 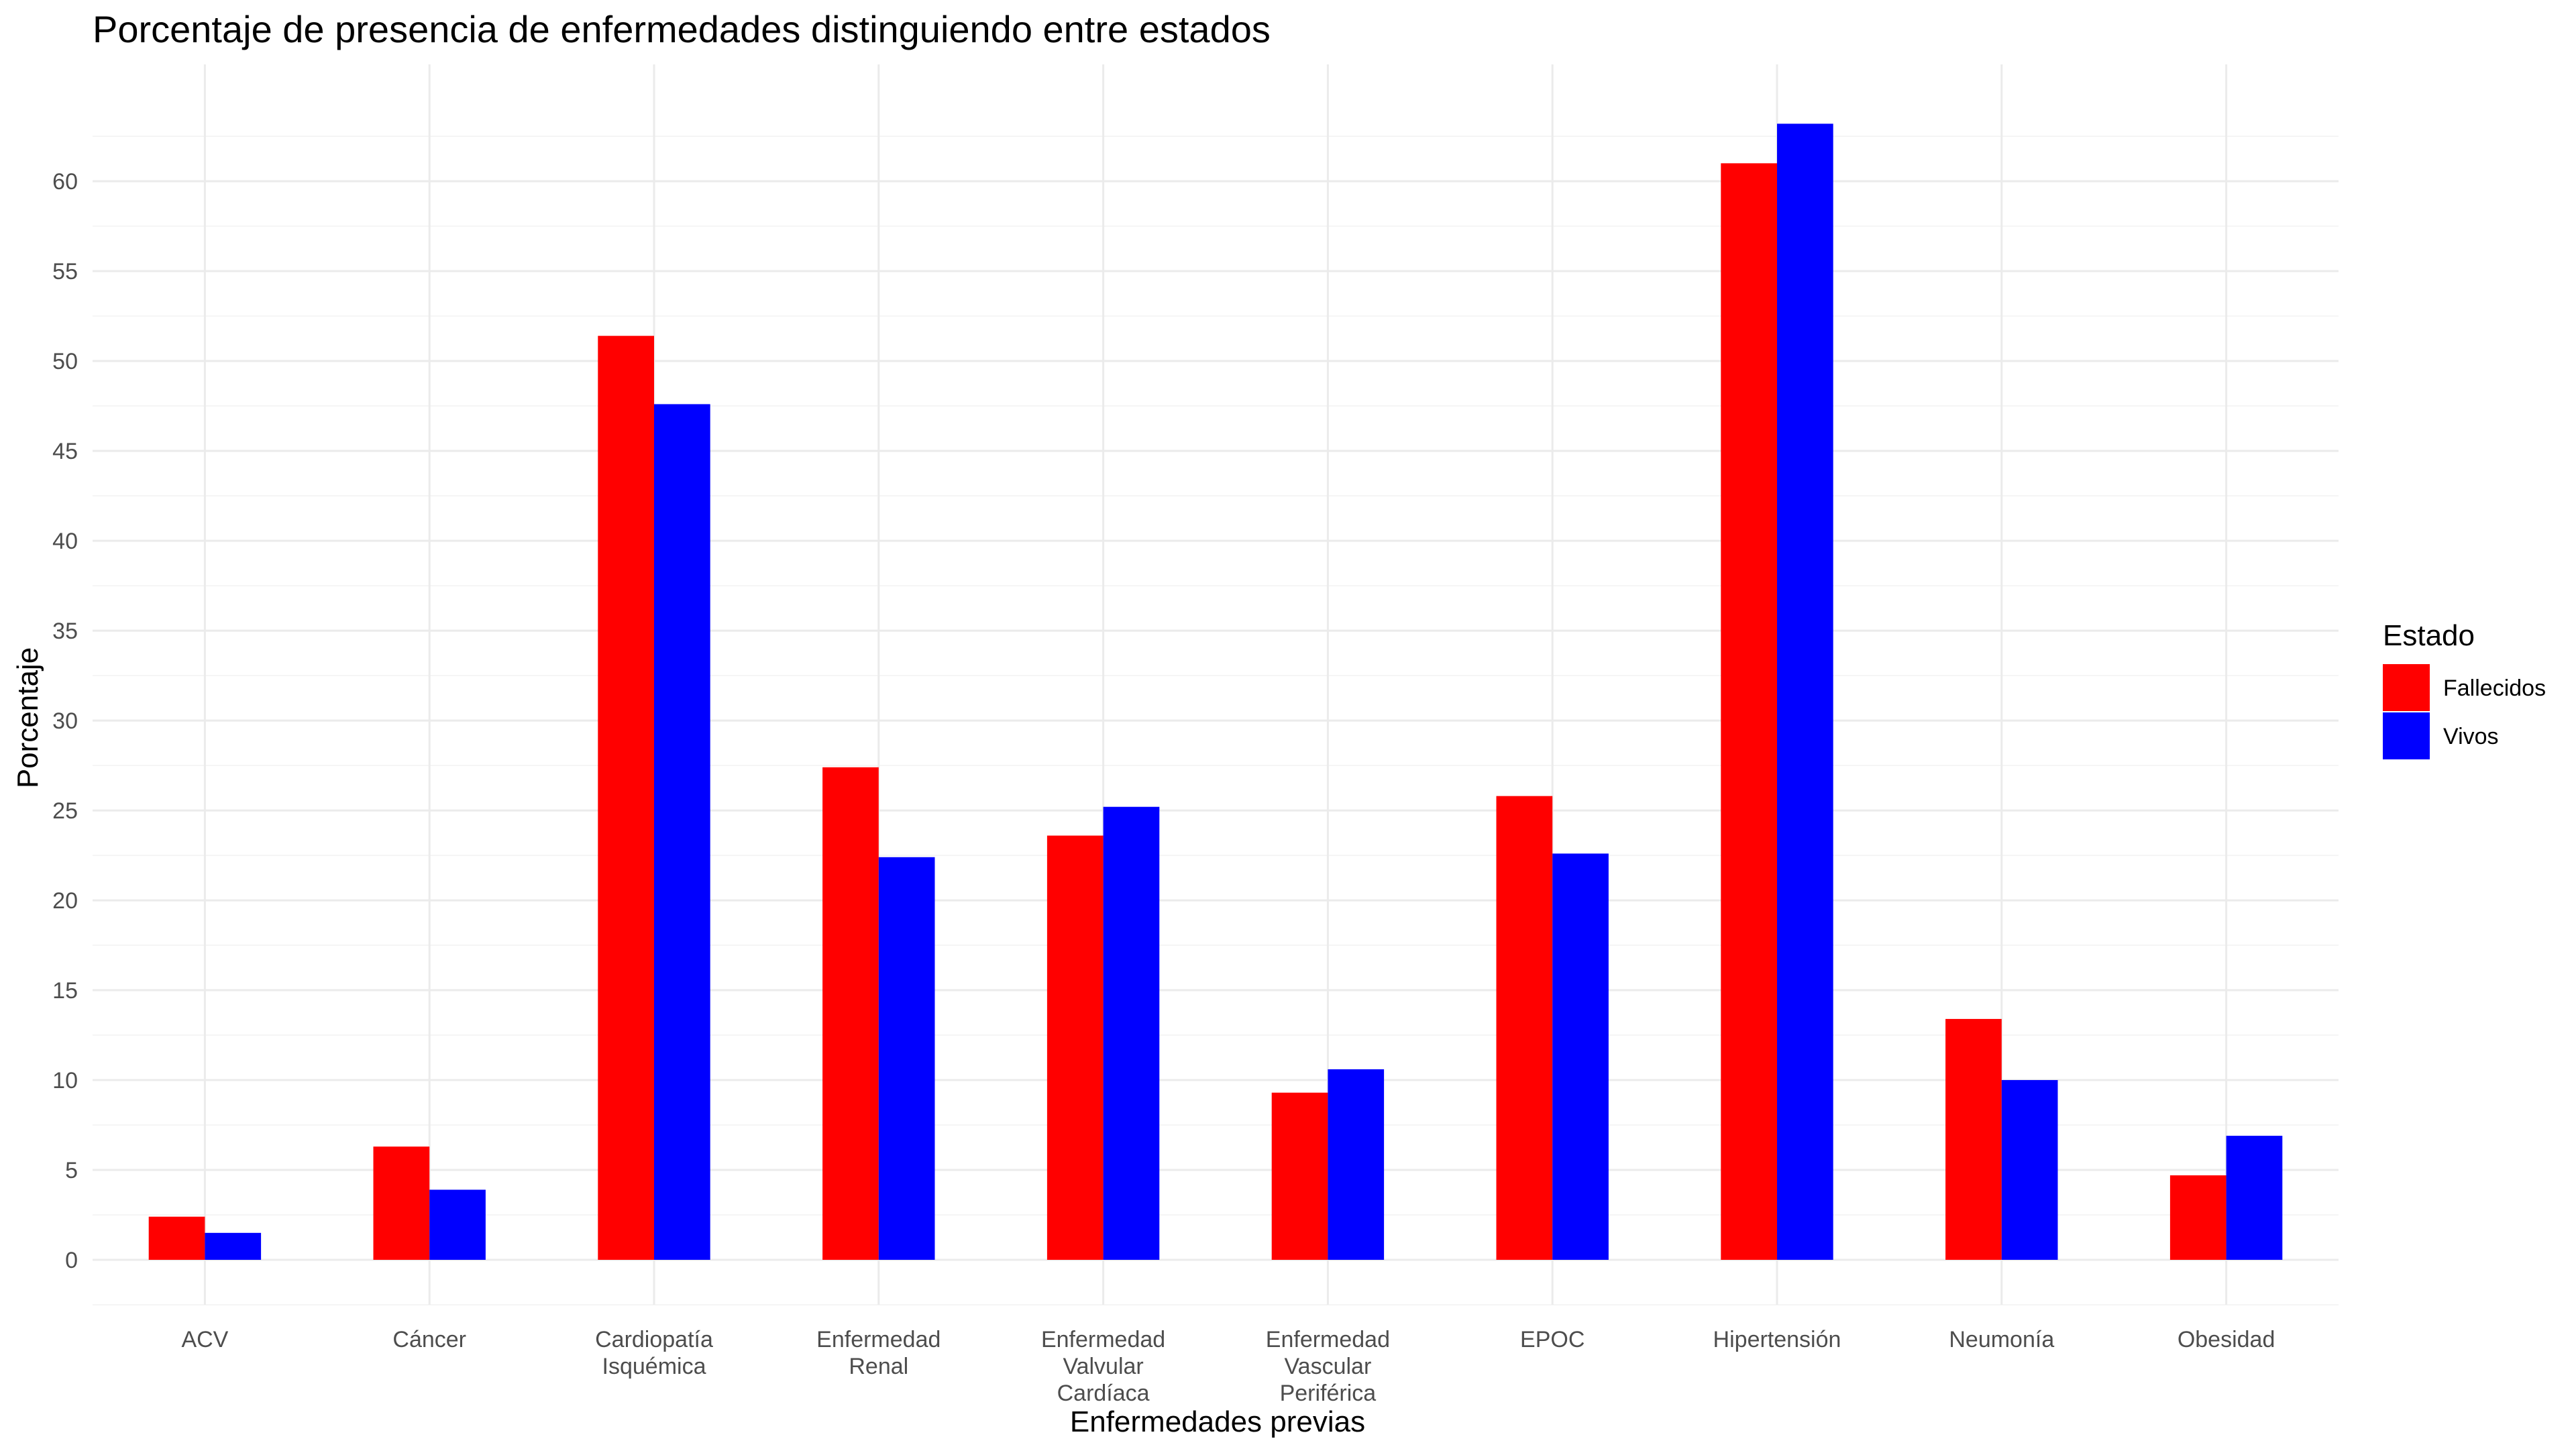 I want to click on y-axis-tick-labels: 0 5 10 15 20 25 30 35 40 45 50 55 60, so click(x=65, y=721).